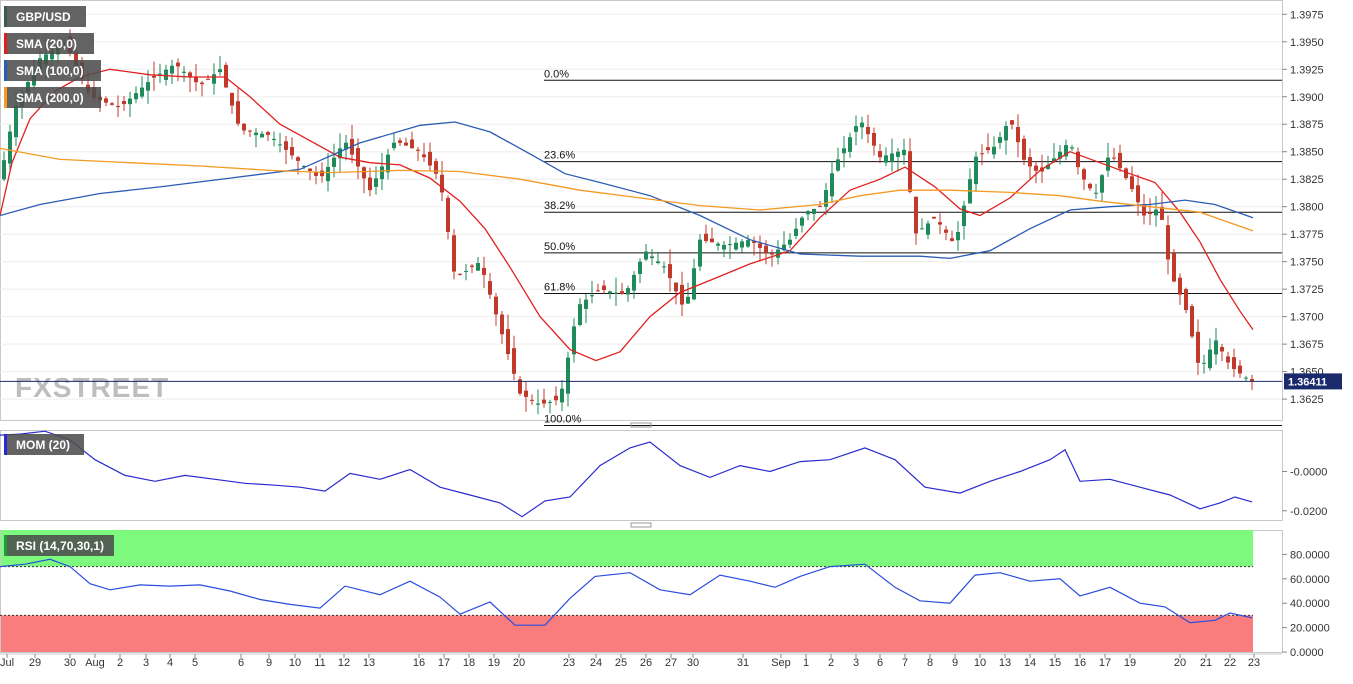 The height and width of the screenshot is (684, 1353). Describe the element at coordinates (1206, 663) in the screenshot. I see `x-tick-label: 21` at that location.